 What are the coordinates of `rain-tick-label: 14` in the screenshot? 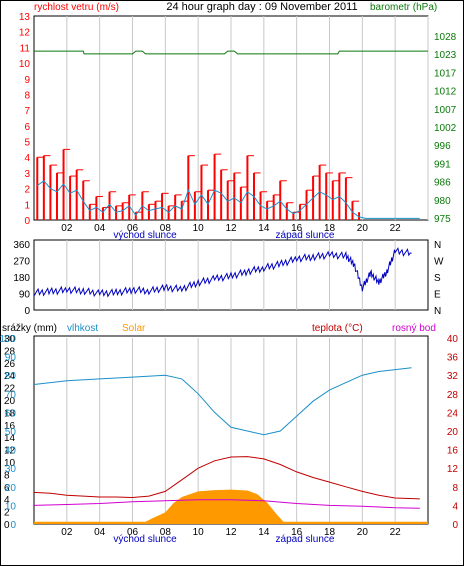 It's located at (10, 438).